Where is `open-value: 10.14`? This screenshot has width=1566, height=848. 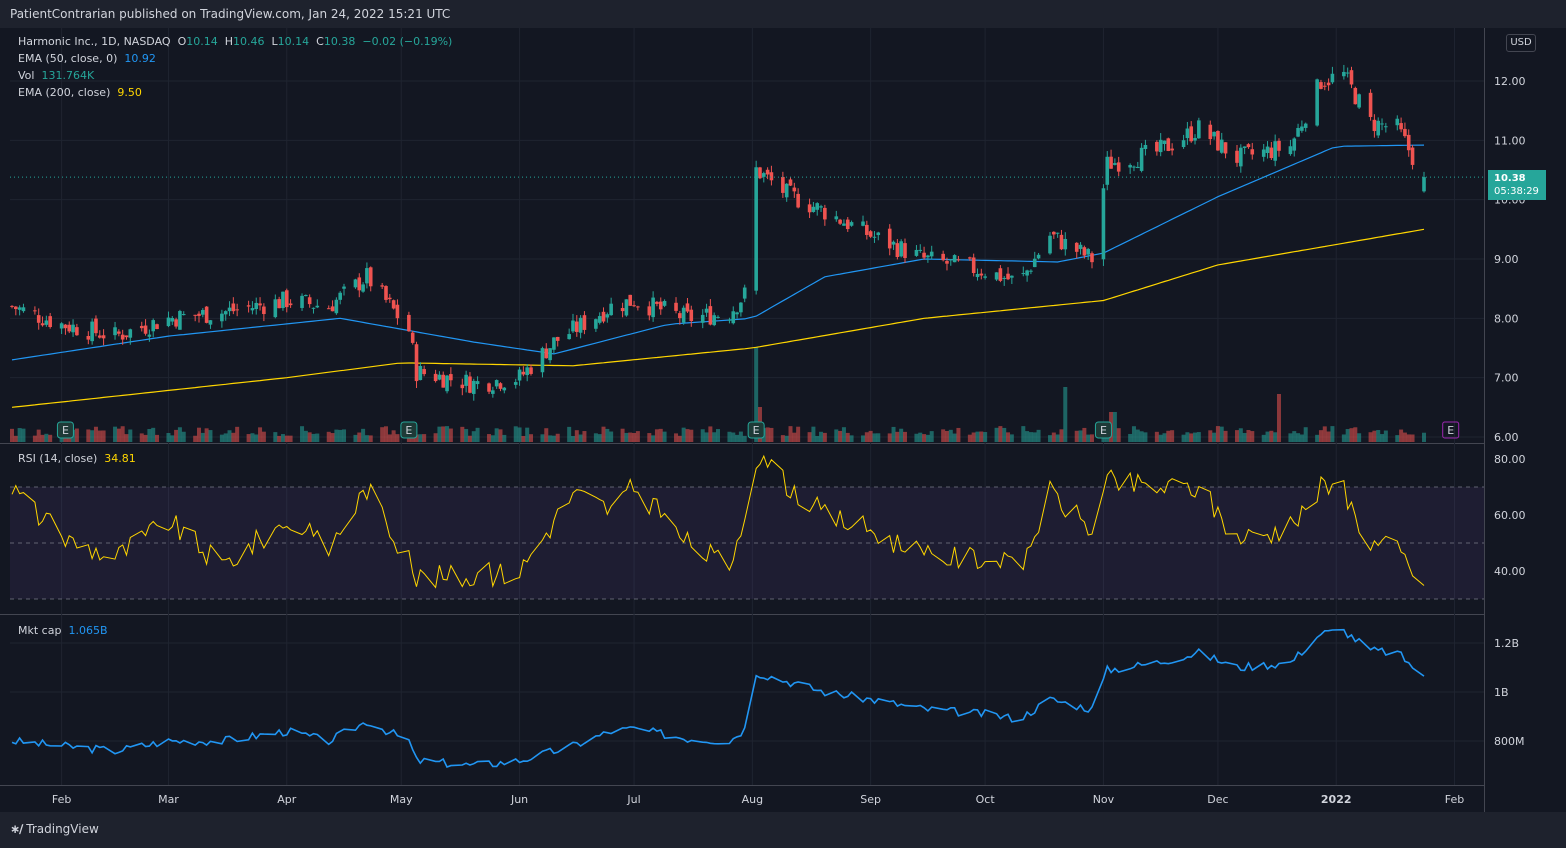
open-value: 10.14 is located at coordinates (202, 41).